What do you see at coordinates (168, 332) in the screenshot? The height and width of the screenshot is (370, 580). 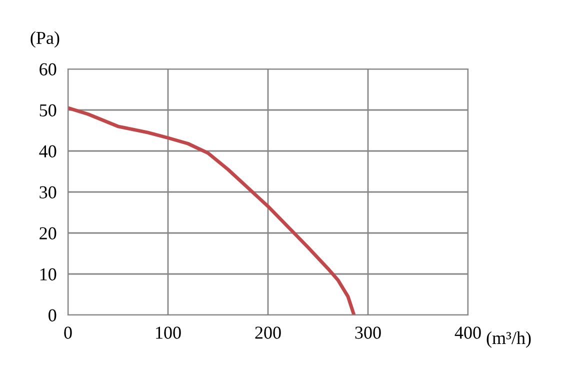 I see `x-tick-label: 100` at bounding box center [168, 332].